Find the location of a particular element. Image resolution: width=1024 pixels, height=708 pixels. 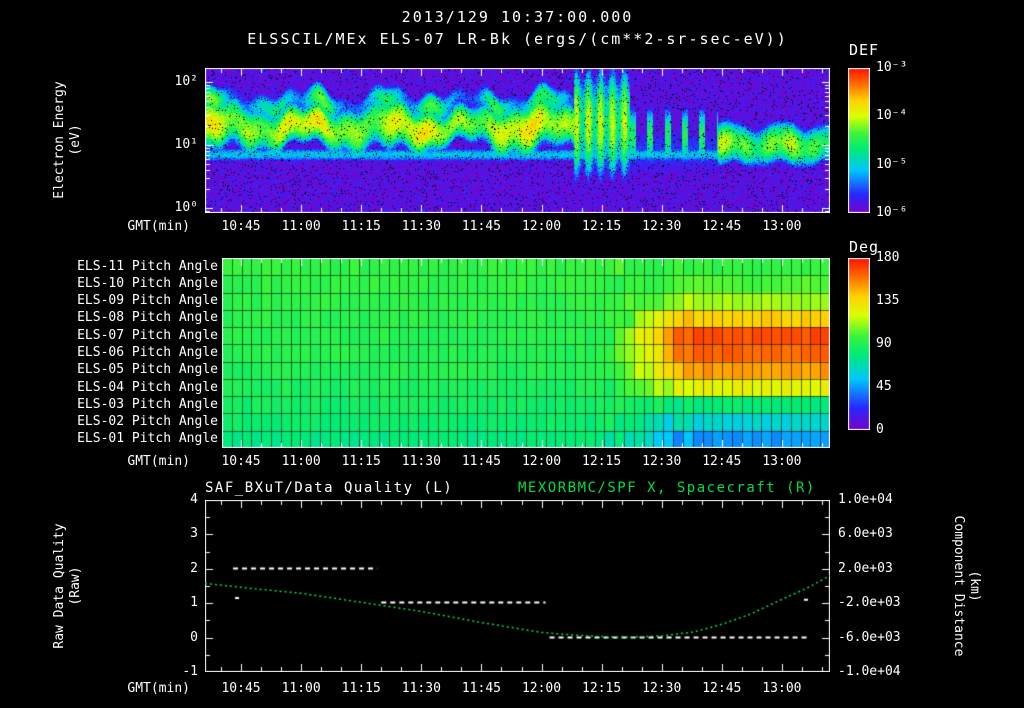

quality-series-title: SAF_BXuT/Data Quality (L) is located at coordinates (329, 488).